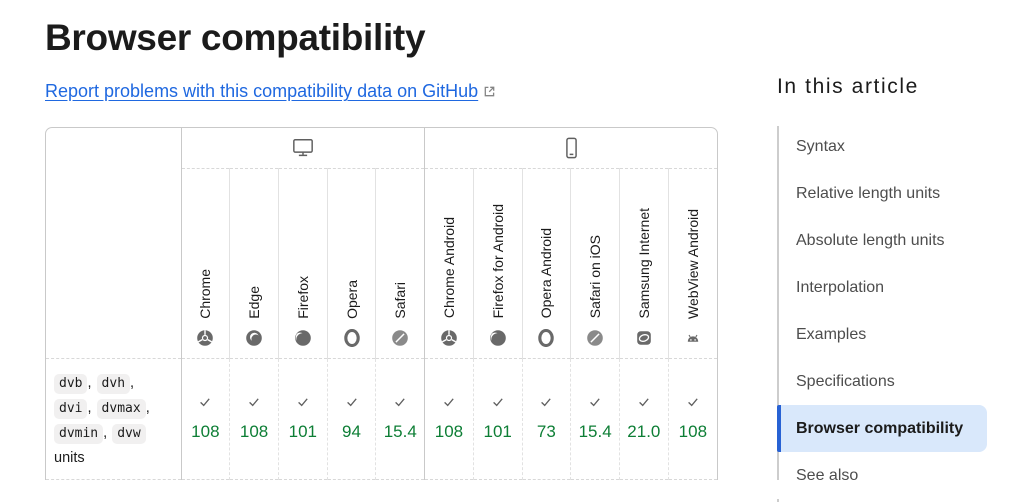 This screenshot has height=502, width=1024. What do you see at coordinates (71, 408) in the screenshot?
I see `code-dvi: dvi` at bounding box center [71, 408].